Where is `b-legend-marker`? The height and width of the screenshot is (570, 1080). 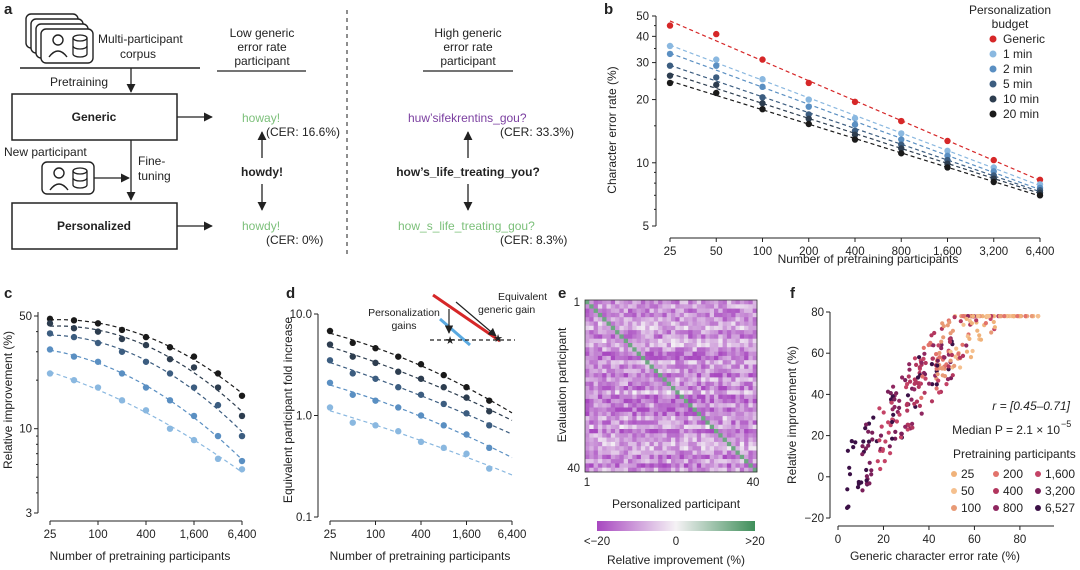
b-legend-marker is located at coordinates (993, 99).